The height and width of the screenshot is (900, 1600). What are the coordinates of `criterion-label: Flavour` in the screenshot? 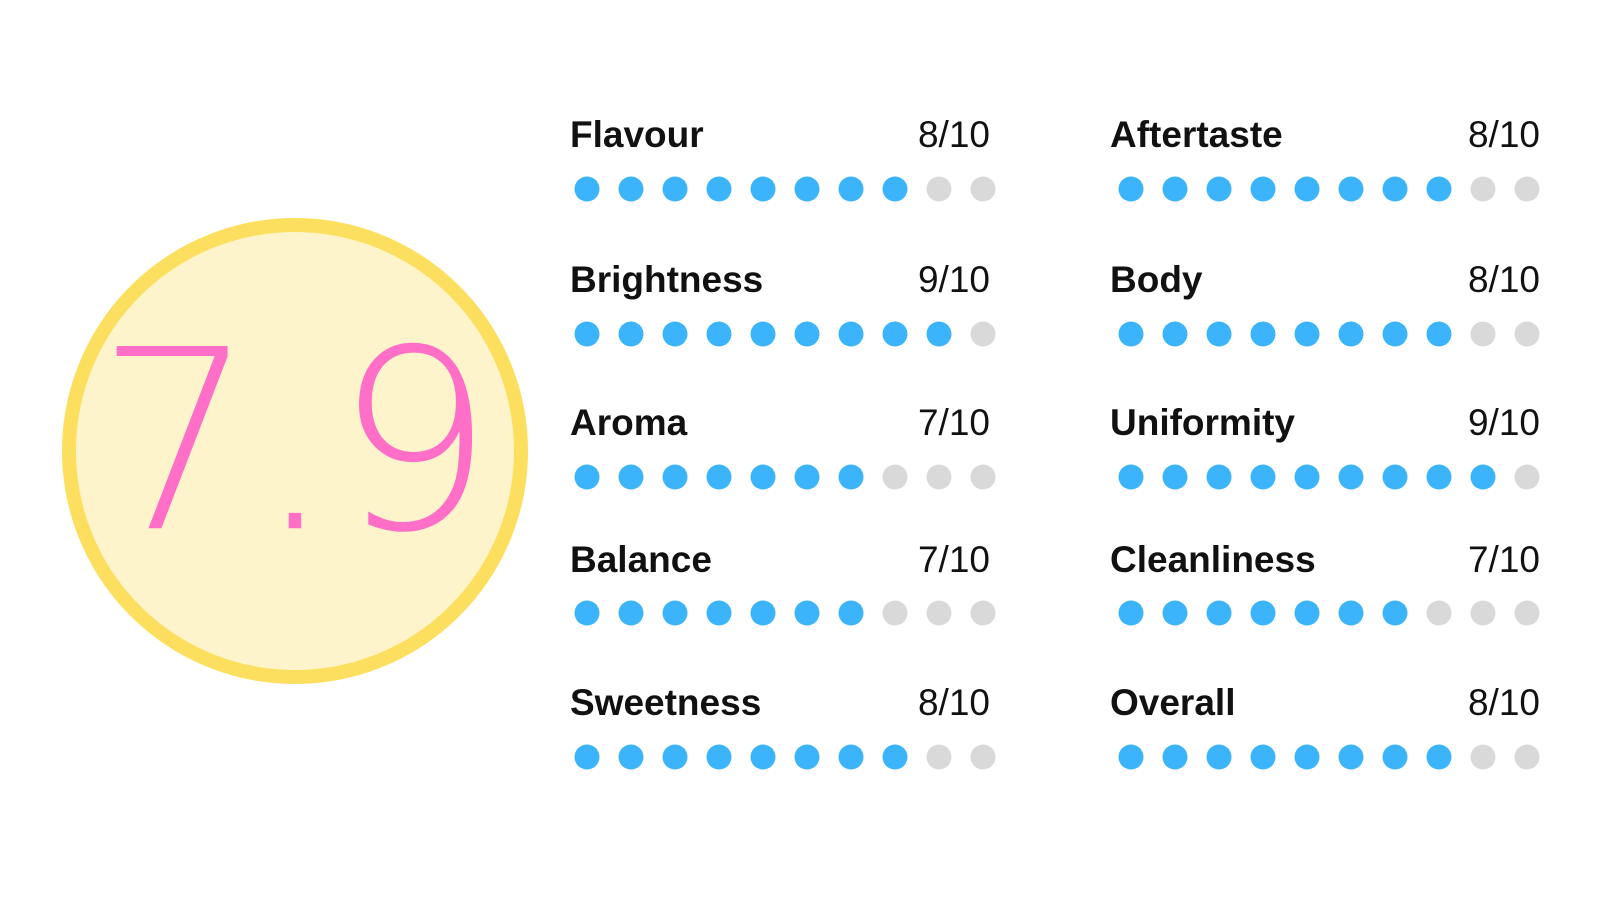 It's located at (637, 134).